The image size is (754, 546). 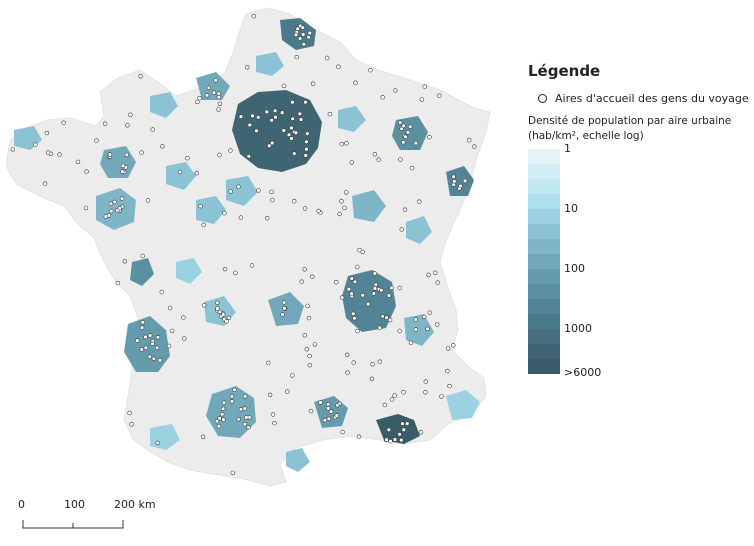 What do you see at coordinates (270, 64) in the screenshot?
I see `urban-area-amiens` at bounding box center [270, 64].